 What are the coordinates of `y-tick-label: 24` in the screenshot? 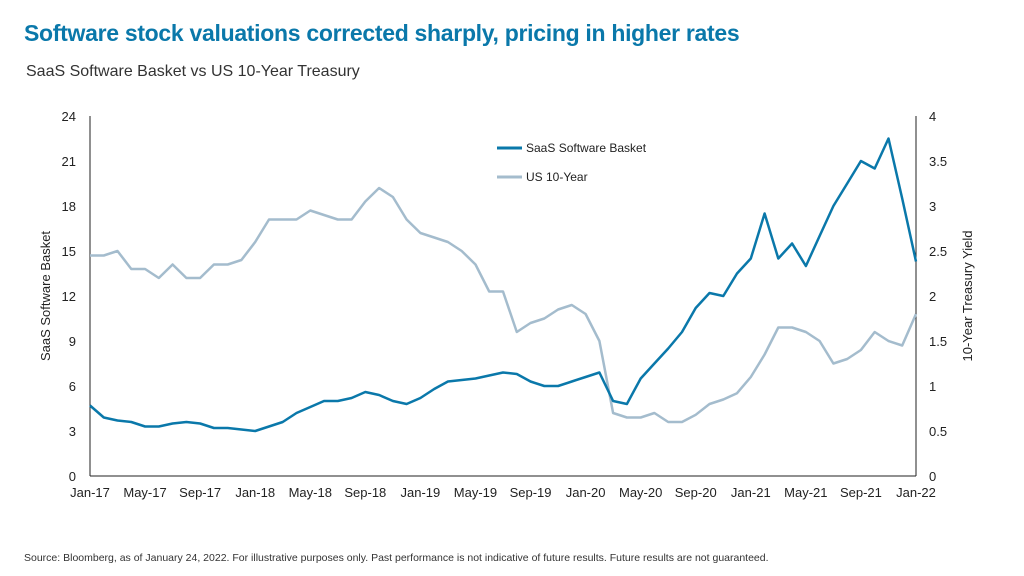 It's located at (69, 116).